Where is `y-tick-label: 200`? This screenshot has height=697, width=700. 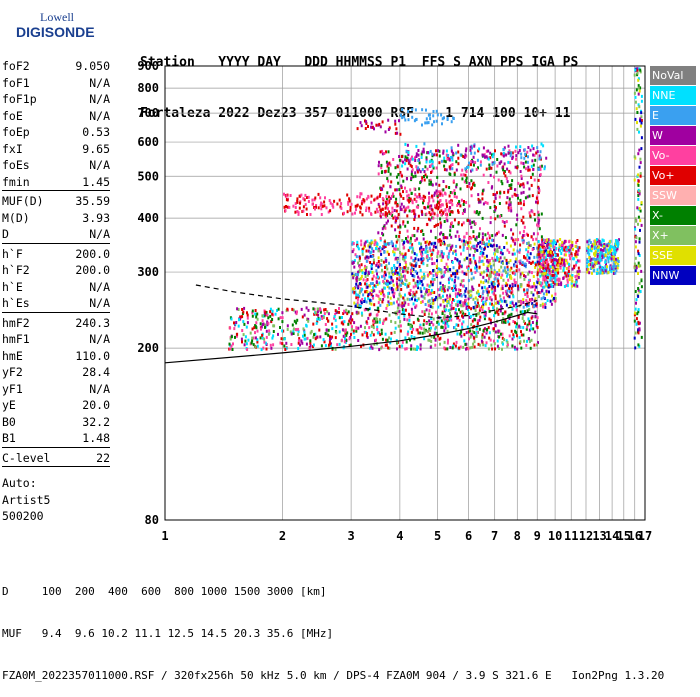
y-tick-label: 200 is located at coordinates (148, 348).